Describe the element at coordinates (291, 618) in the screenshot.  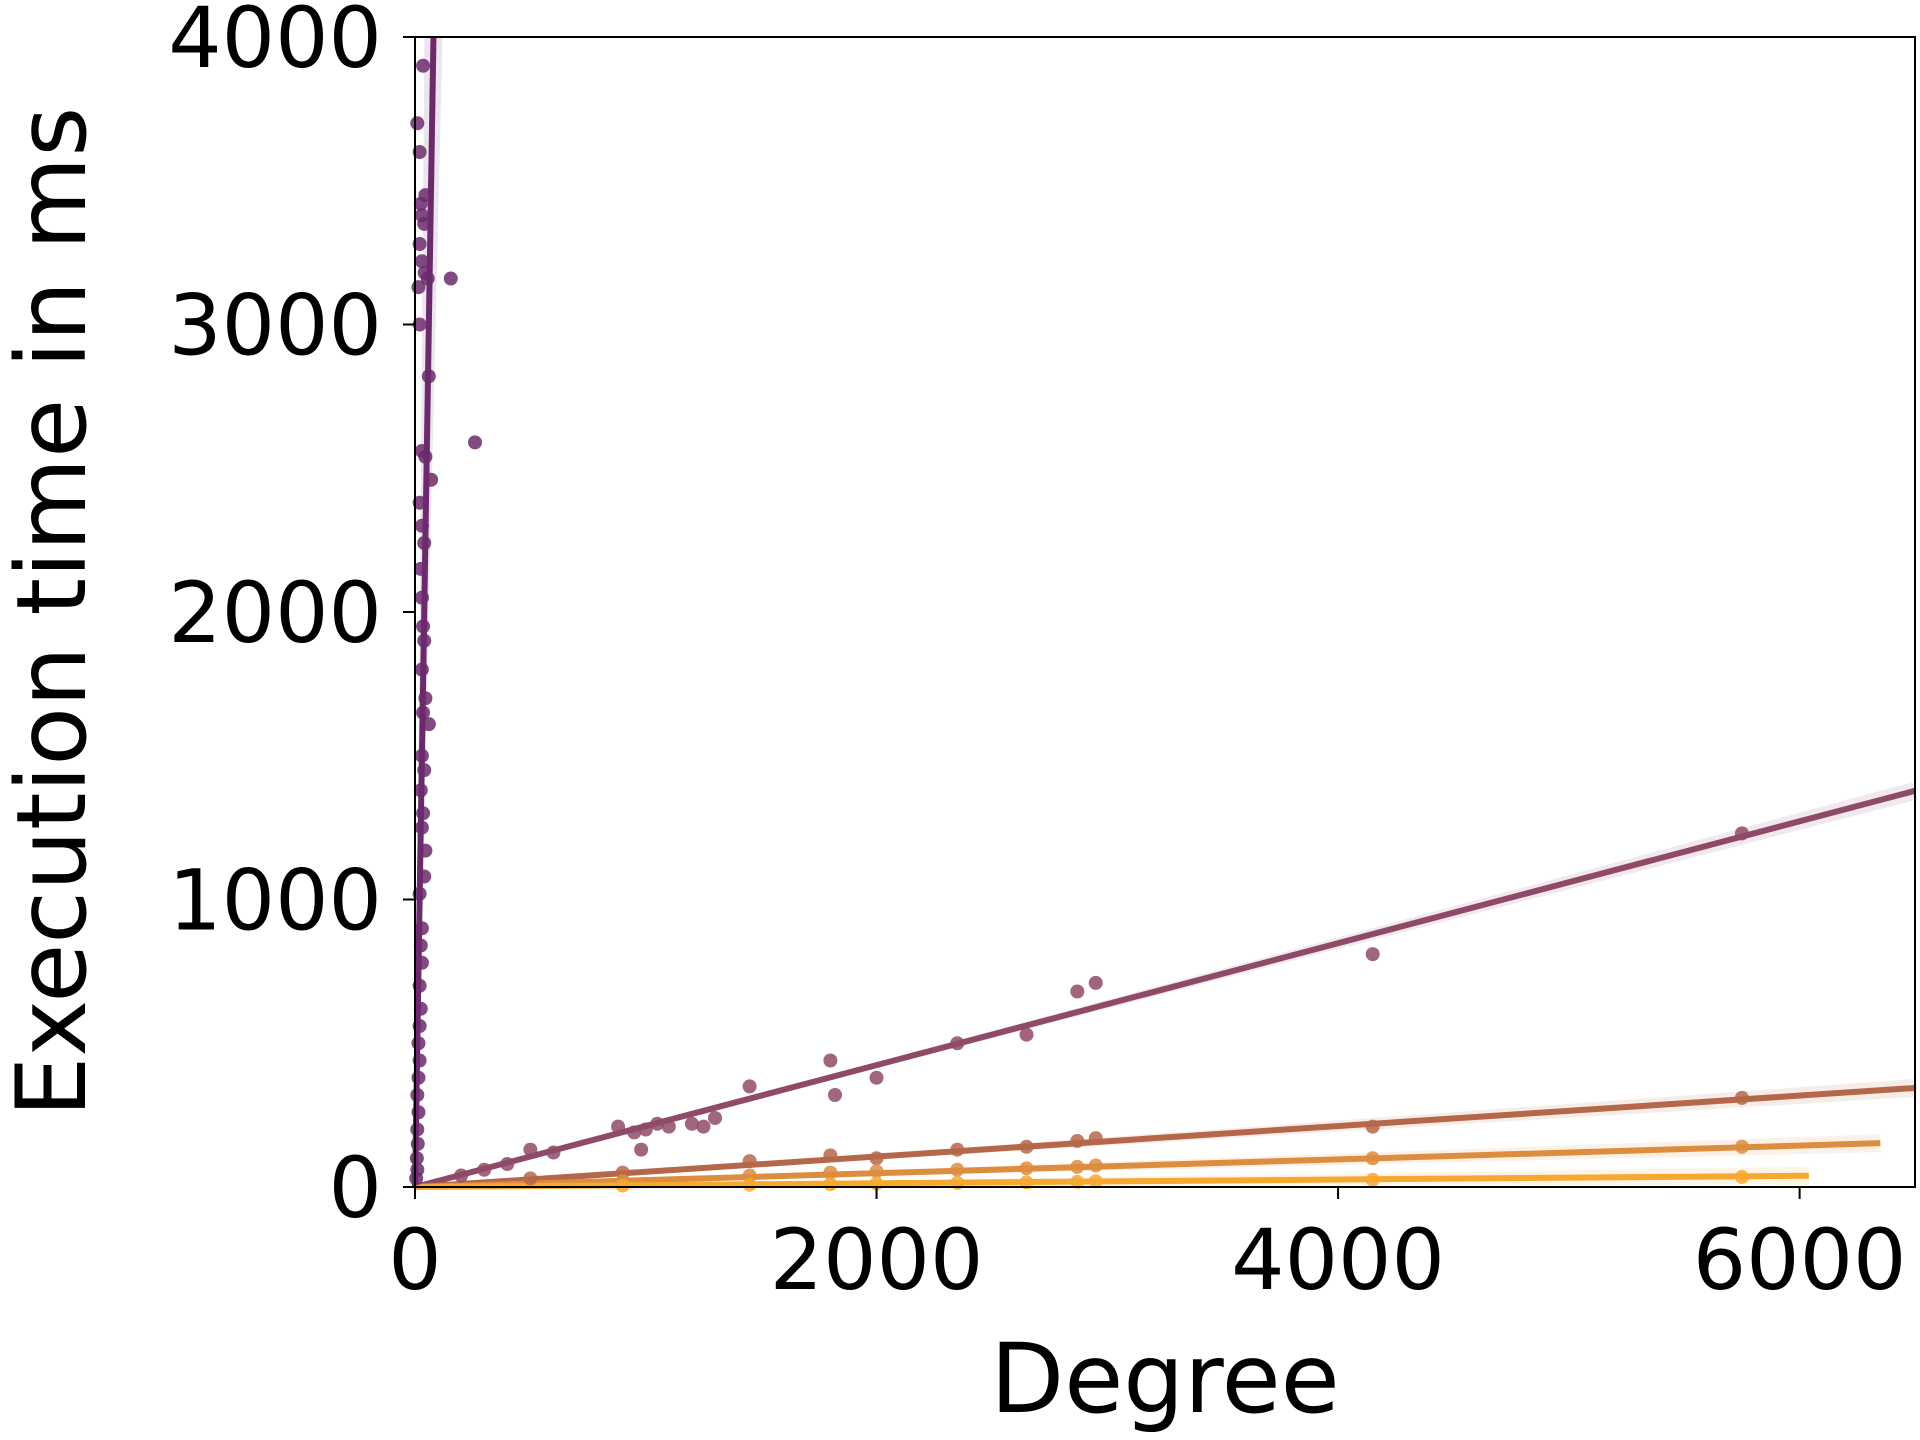
I see `y-axis-ticks: 0 1000 2000 3000 4000` at that location.